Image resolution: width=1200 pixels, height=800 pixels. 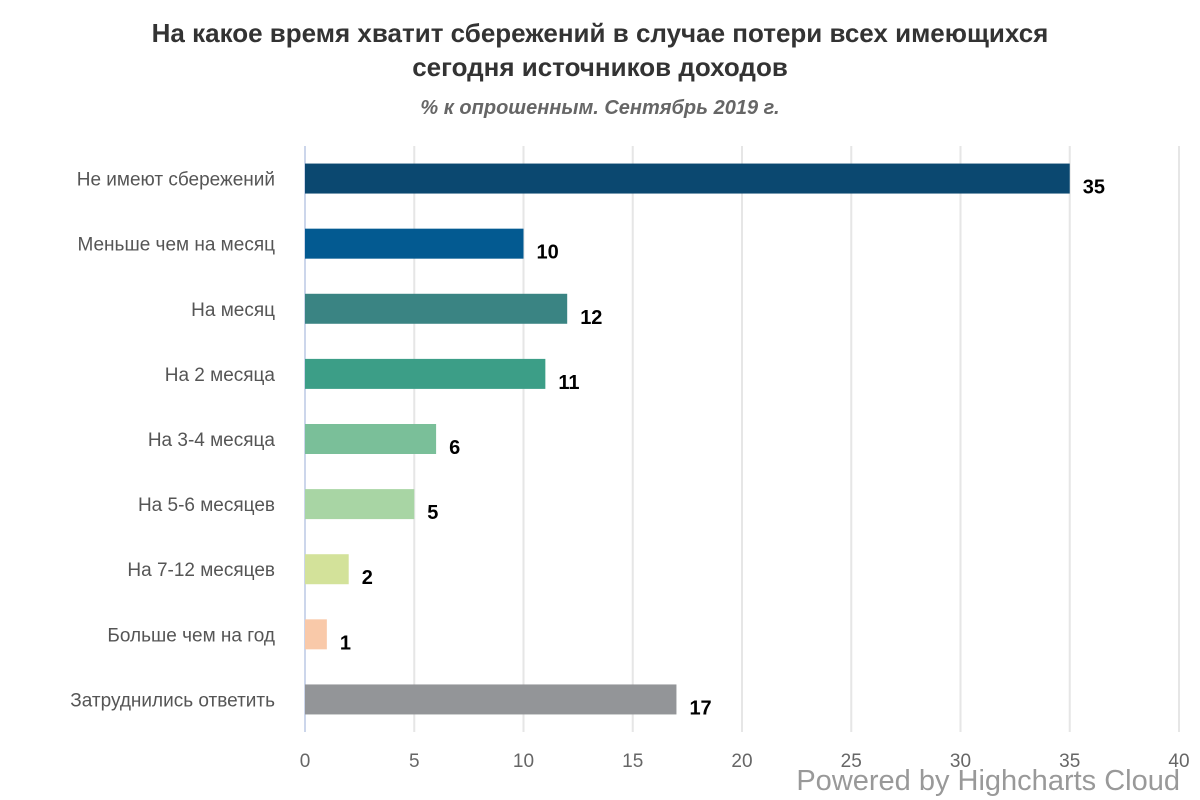 What do you see at coordinates (176, 245) in the screenshot?
I see `category-label: Меньше чем на месяц` at bounding box center [176, 245].